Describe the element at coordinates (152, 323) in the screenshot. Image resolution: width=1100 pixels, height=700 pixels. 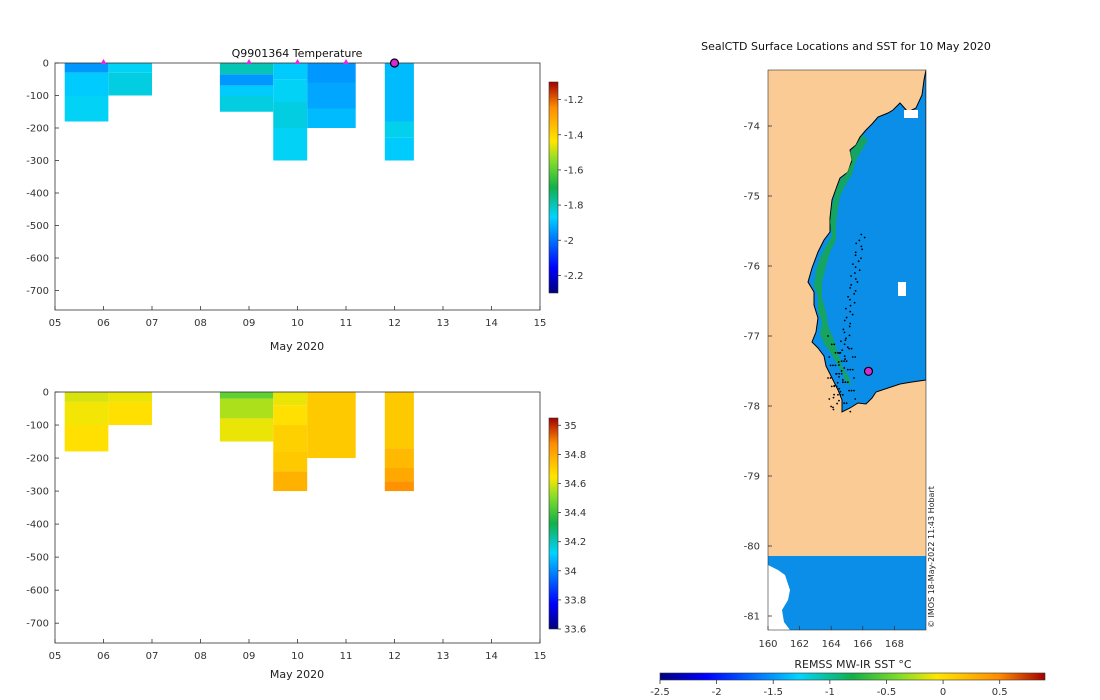
I see `temperature-xtick-label: 07` at that location.